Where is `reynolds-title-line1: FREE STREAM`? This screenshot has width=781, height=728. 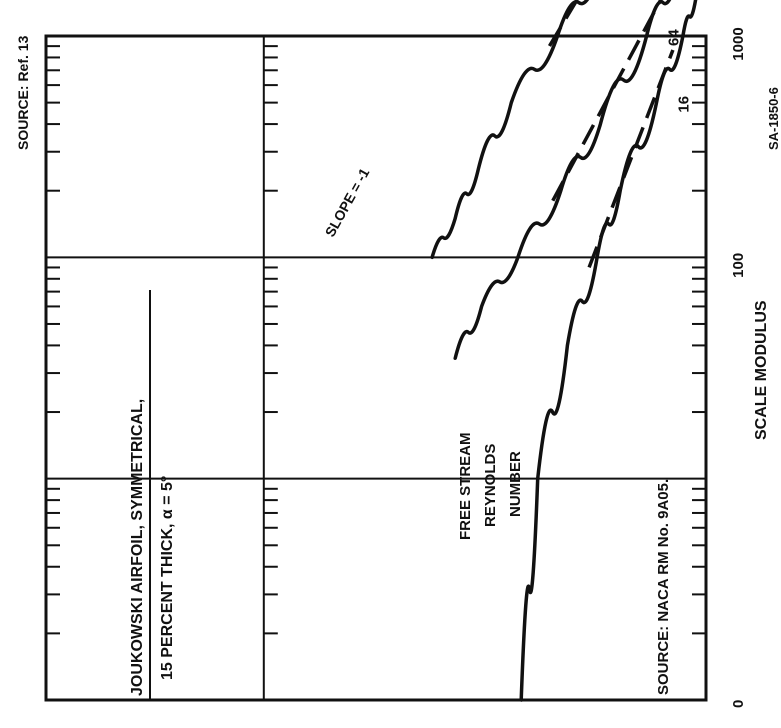 reynolds-title-line1: FREE STREAM is located at coordinates (465, 486).